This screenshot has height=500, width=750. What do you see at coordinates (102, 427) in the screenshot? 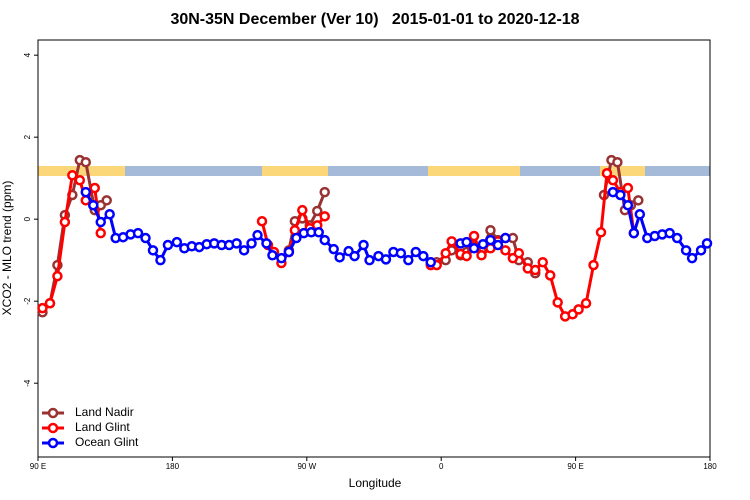
I see `legend-label: Land Glint` at bounding box center [102, 427].